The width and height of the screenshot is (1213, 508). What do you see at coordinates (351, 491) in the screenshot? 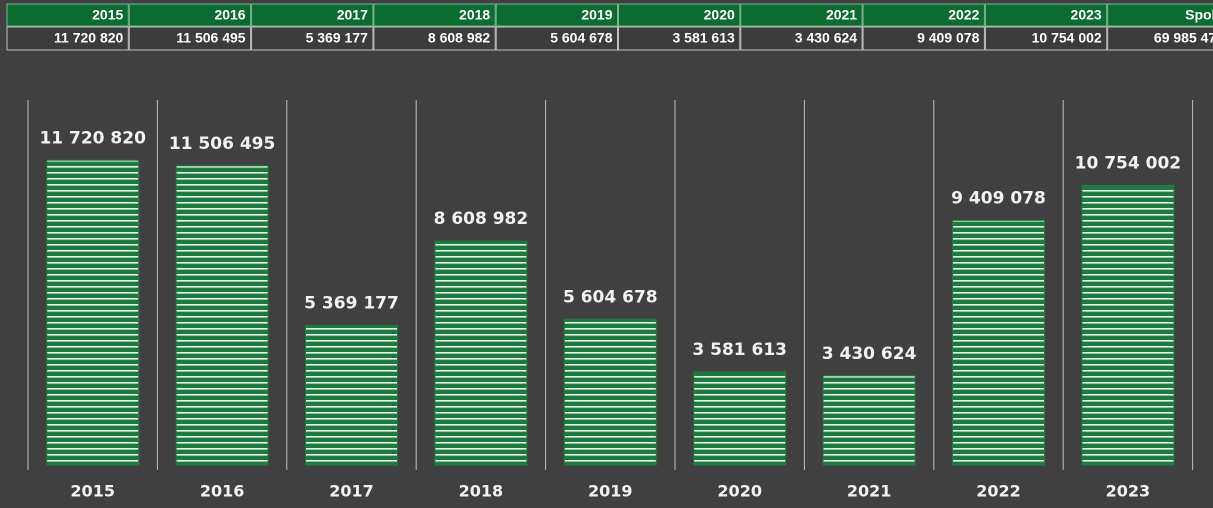
I see `x-tick-label: 2017` at bounding box center [351, 491].